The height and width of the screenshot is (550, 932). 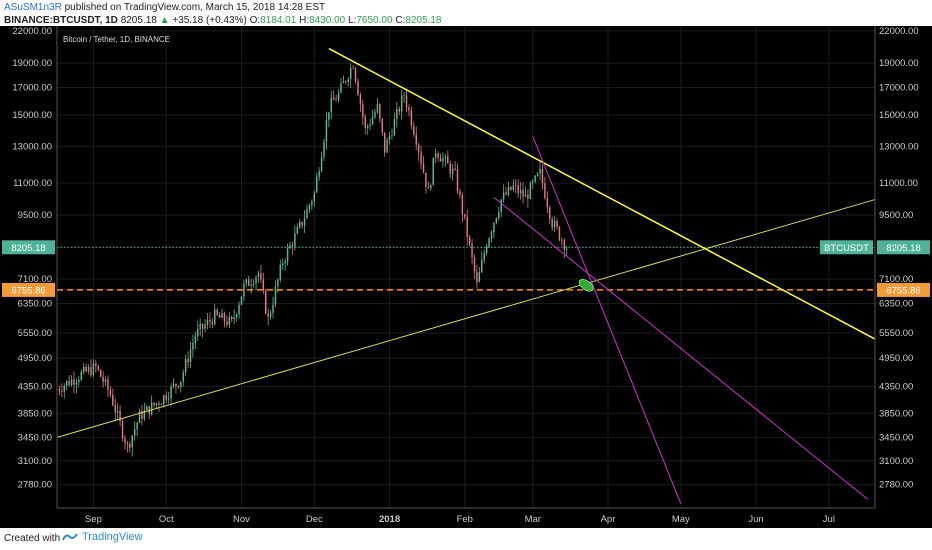 What do you see at coordinates (35, 279) in the screenshot?
I see `y-tick-label-left: 7100.00` at bounding box center [35, 279].